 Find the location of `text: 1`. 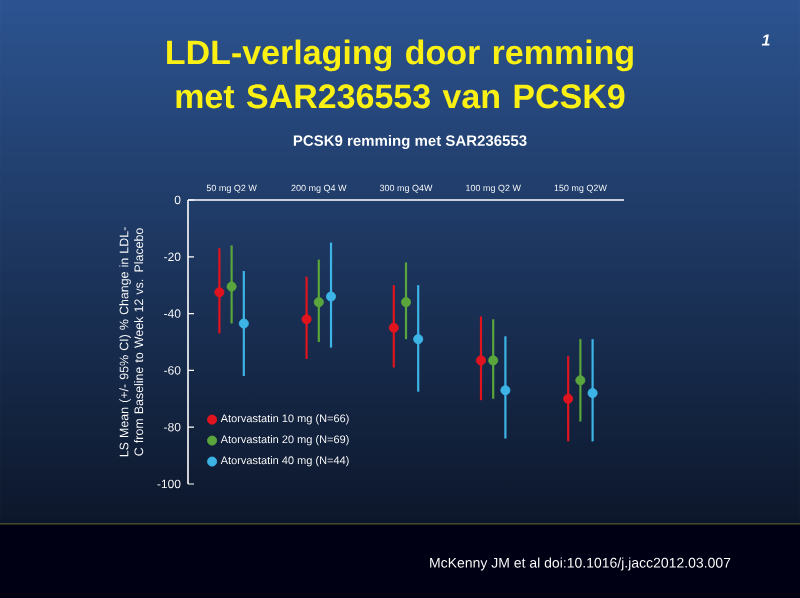

text: 1 is located at coordinates (765, 40).